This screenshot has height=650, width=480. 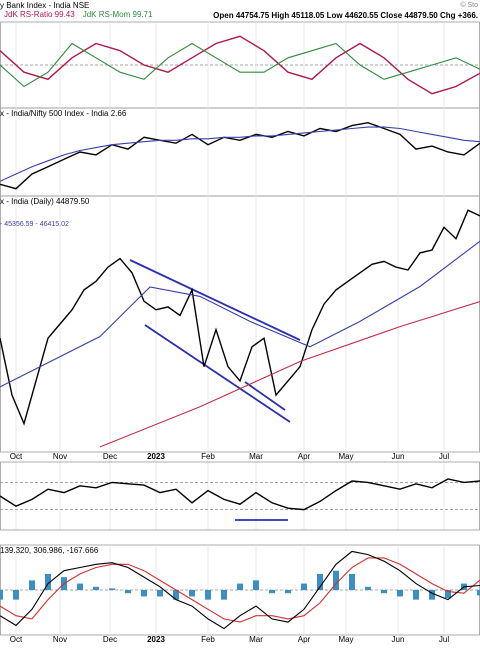 What do you see at coordinates (49, 550) in the screenshot?
I see `panel-title: 139.320, 306.986, -167.666` at bounding box center [49, 550].